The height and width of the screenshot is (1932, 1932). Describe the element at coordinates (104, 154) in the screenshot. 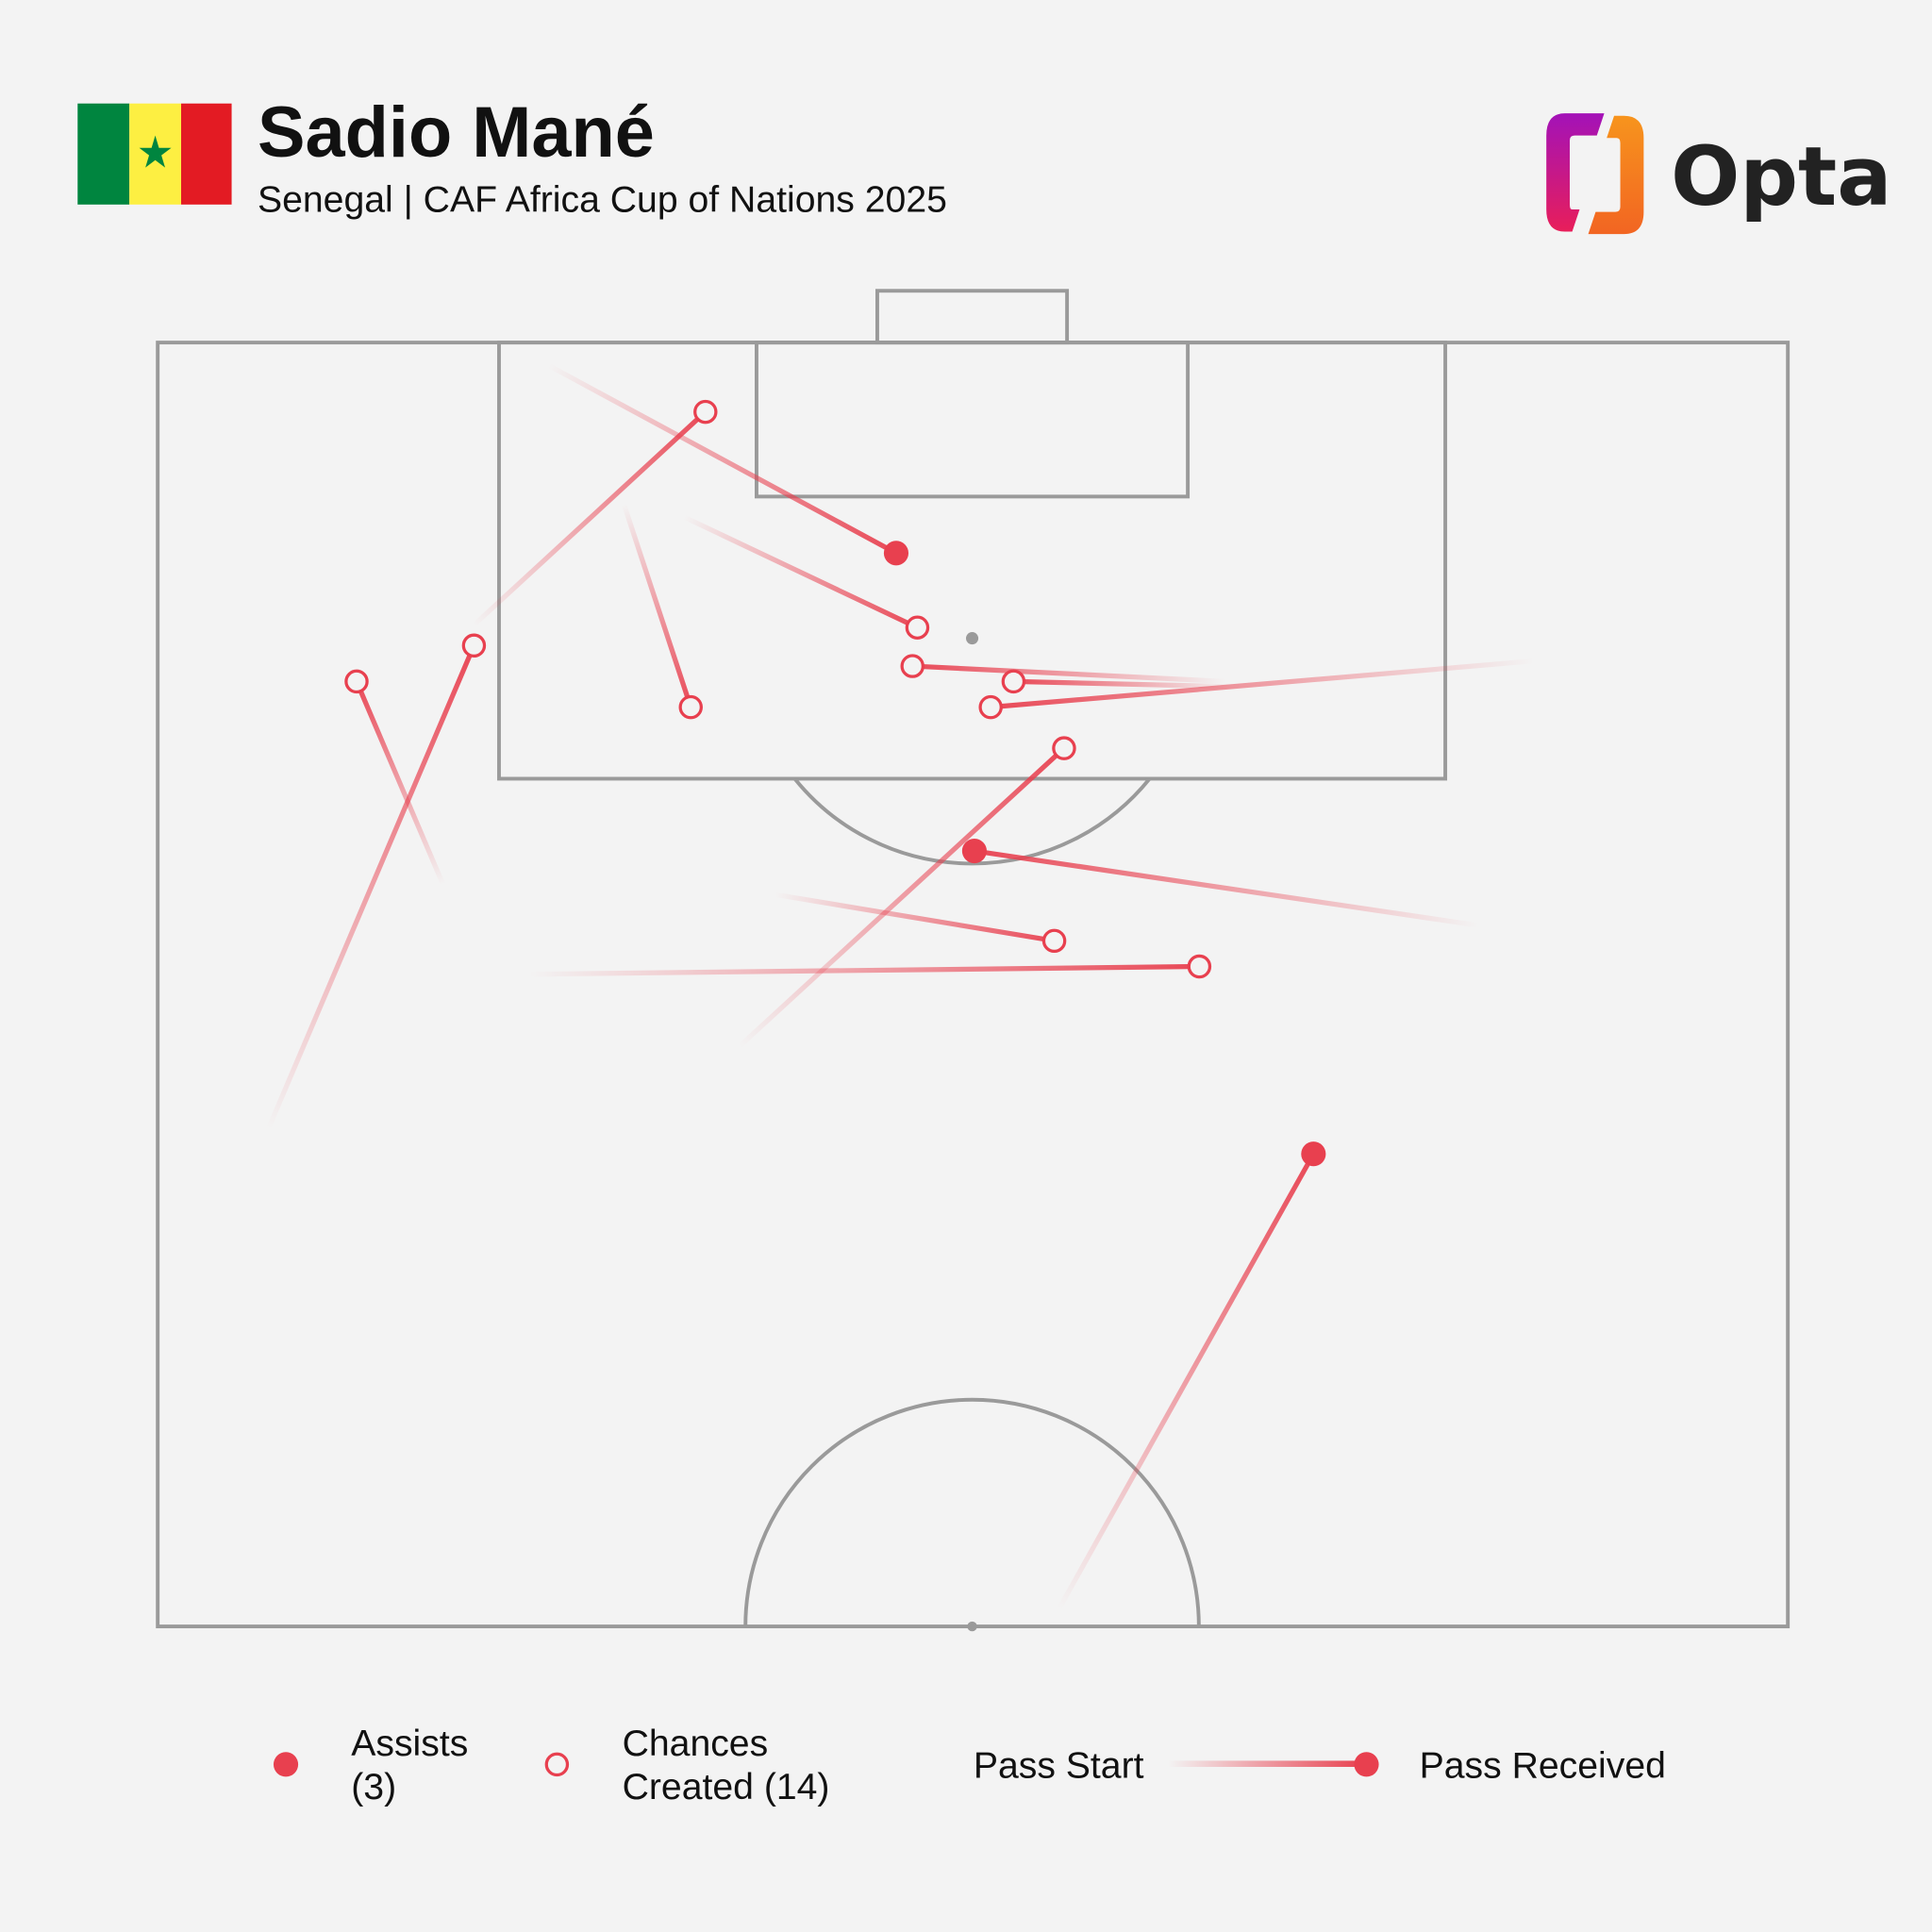

I see `flag-green-stripe` at that location.